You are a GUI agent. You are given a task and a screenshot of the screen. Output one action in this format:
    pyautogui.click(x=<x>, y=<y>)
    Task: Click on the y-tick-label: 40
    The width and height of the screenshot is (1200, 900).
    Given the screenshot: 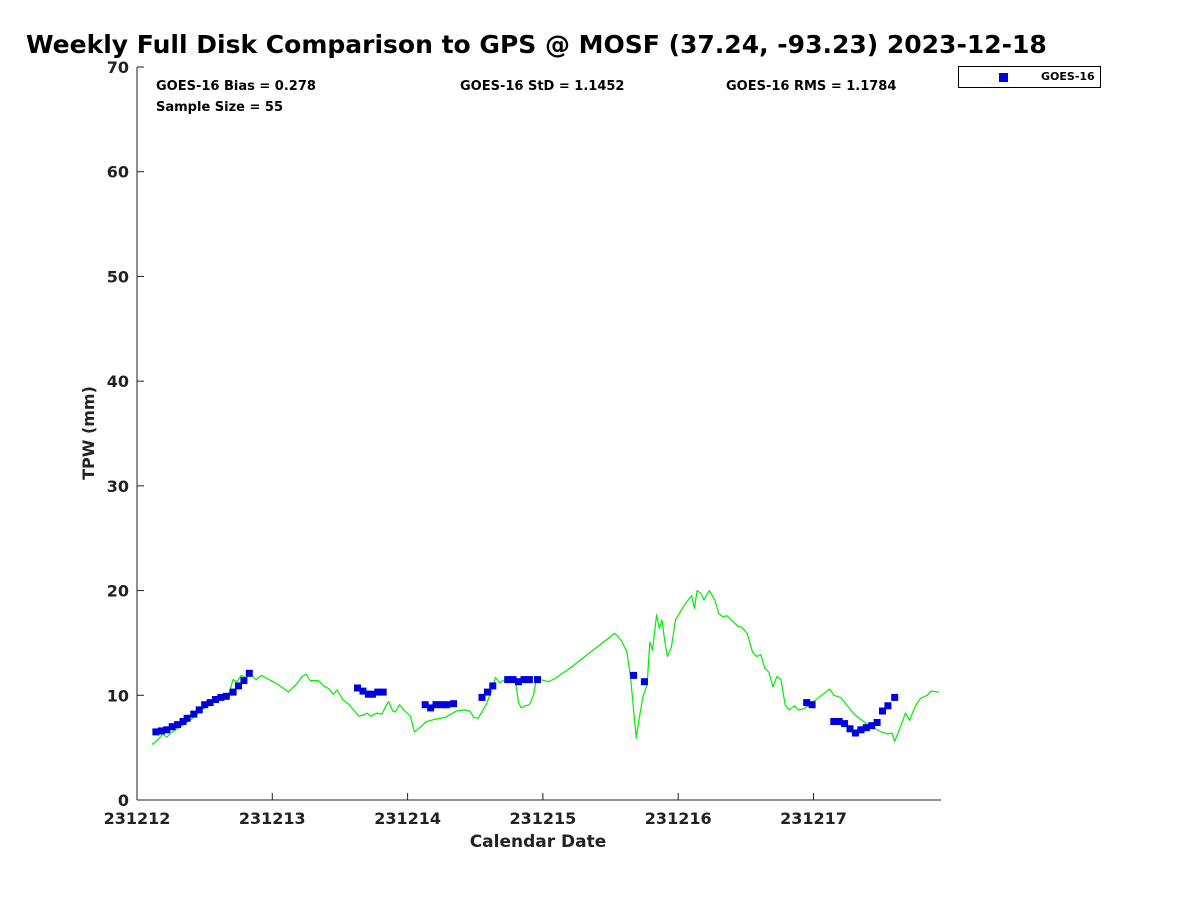 What is the action you would take?
    pyautogui.click(x=118, y=381)
    